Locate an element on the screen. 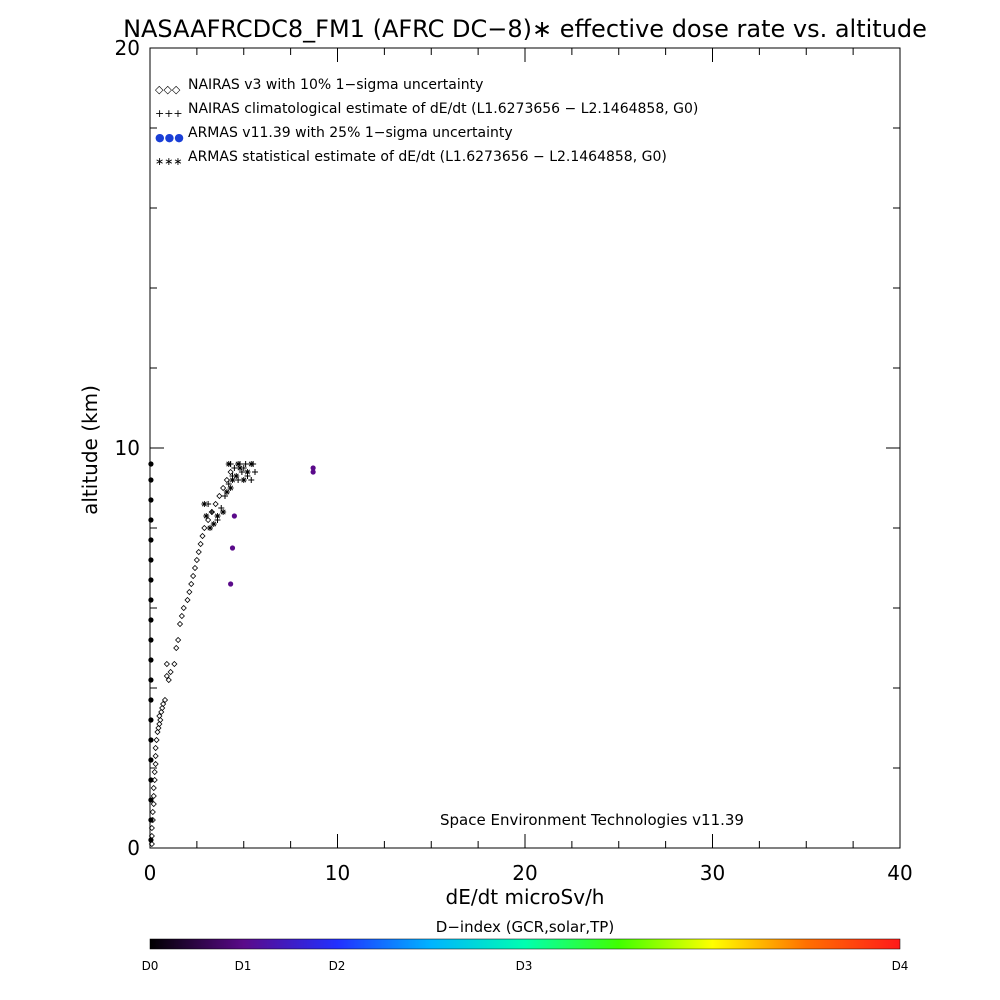 The width and height of the screenshot is (1000, 1000). x-tick-label: 30 is located at coordinates (712, 873).